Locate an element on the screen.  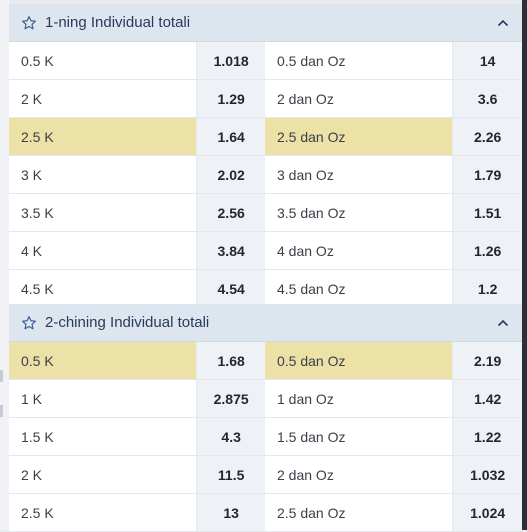
over-odd-button: 1.2 is located at coordinates (487, 288).